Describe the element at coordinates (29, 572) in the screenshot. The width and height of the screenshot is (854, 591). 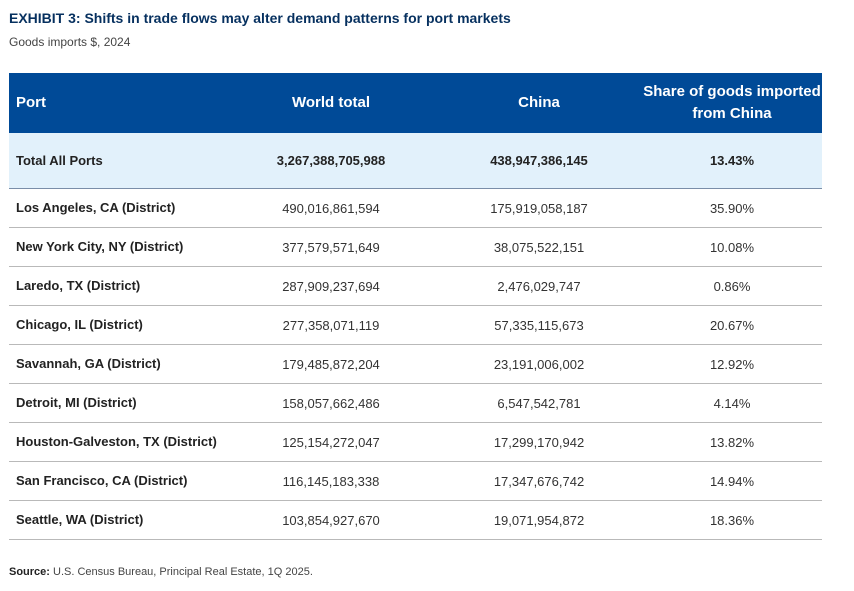
I see `source-label: Source:` at that location.